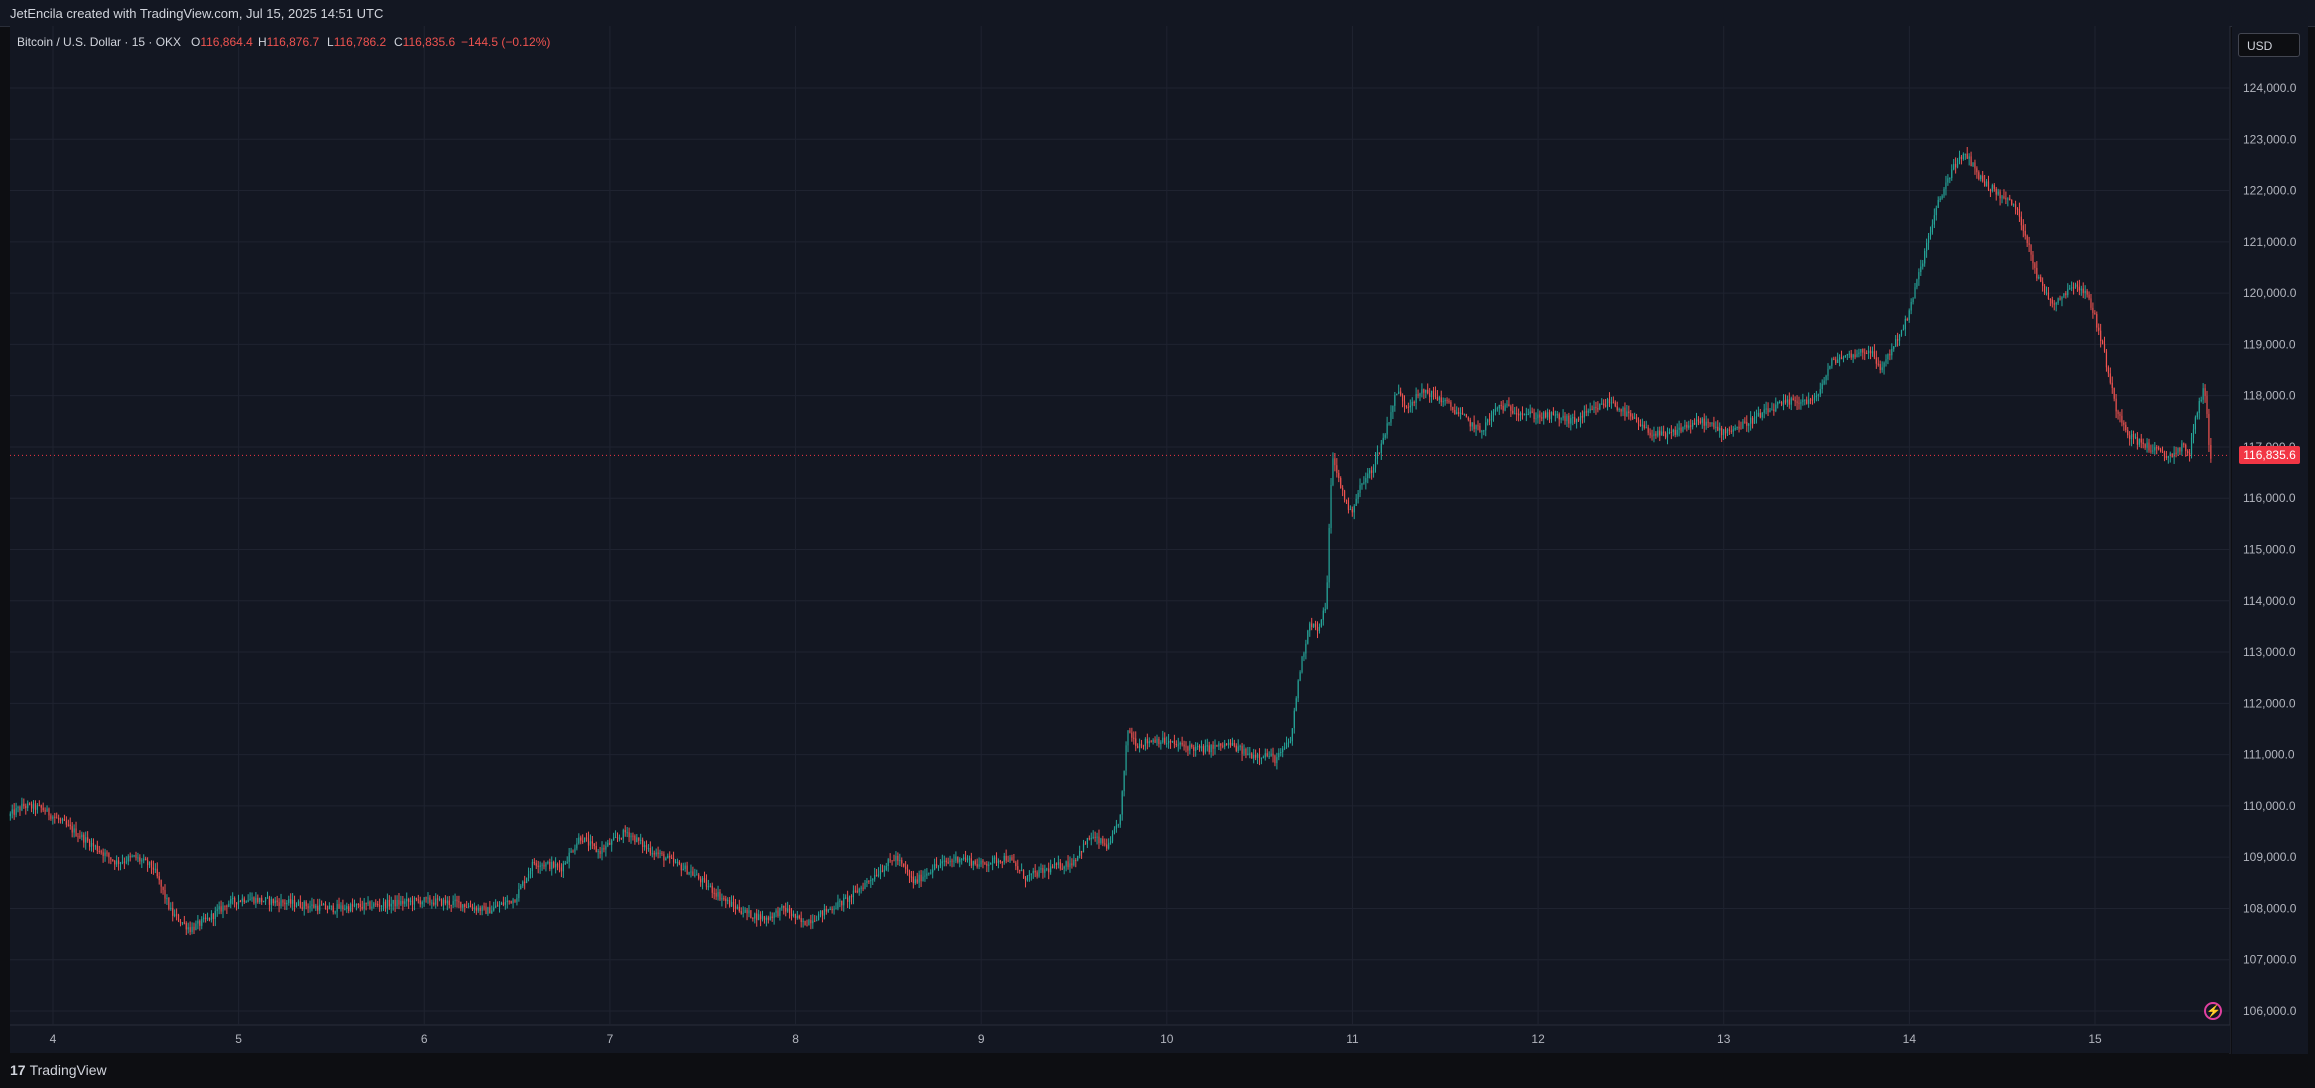  I want to click on tradingview-logo-text: TradingView, so click(68, 1070).